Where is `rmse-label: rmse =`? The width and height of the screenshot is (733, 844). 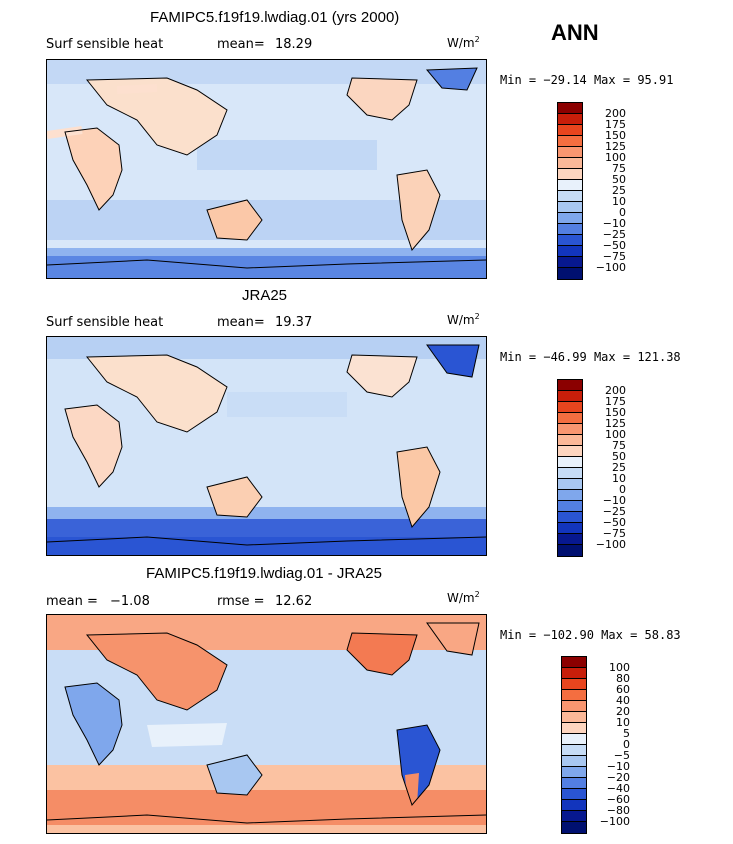
rmse-label: rmse = is located at coordinates (243, 601).